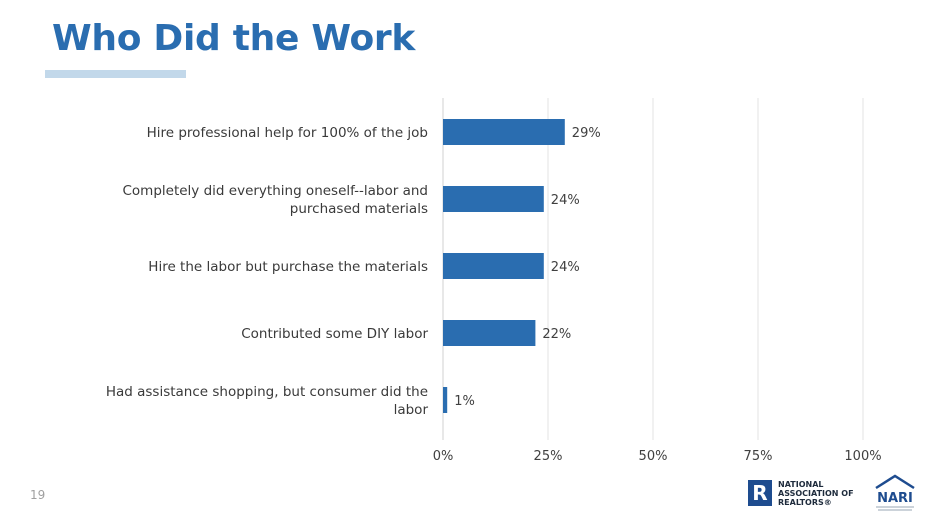  What do you see at coordinates (760, 493) in the screenshot?
I see `realtor-r-icon: R` at bounding box center [760, 493].